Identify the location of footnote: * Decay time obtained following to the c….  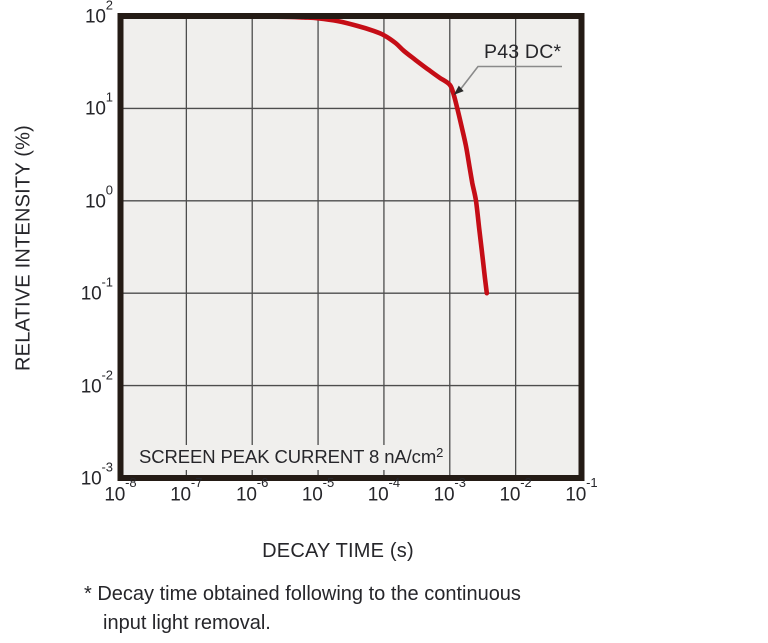
(302, 609).